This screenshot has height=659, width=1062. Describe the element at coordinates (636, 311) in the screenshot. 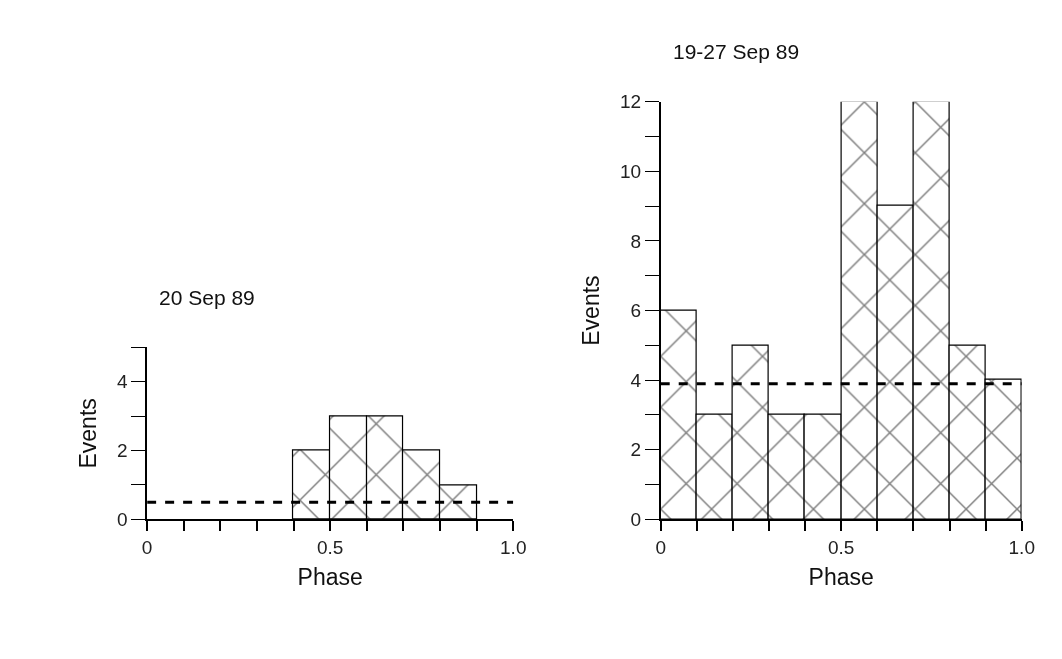

I see `y-tick-label: 6` at that location.